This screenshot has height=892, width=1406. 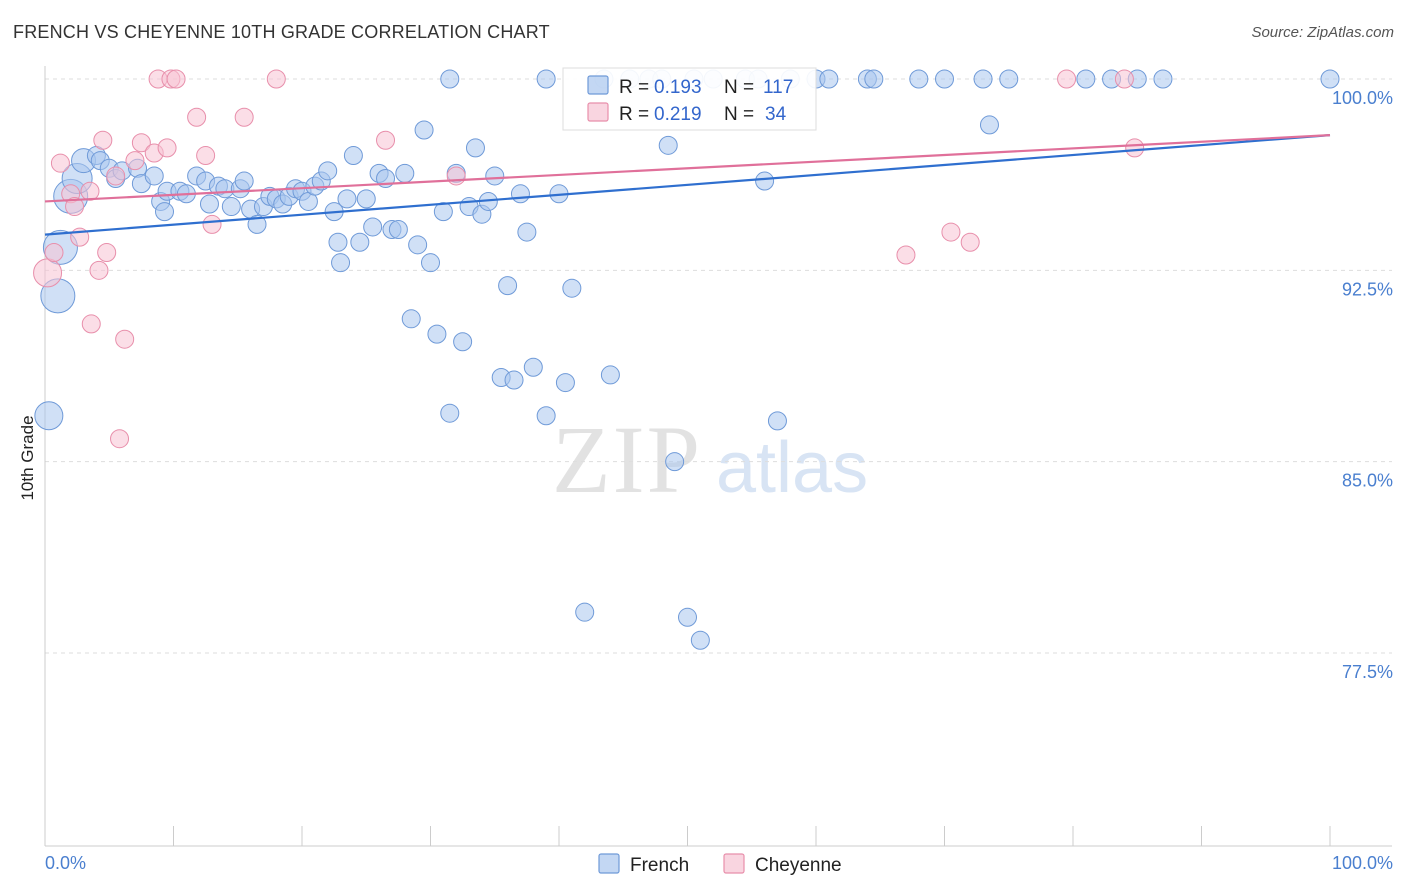 I want to click on y-tick-label-1: 92.5%, so click(x=1367, y=289).